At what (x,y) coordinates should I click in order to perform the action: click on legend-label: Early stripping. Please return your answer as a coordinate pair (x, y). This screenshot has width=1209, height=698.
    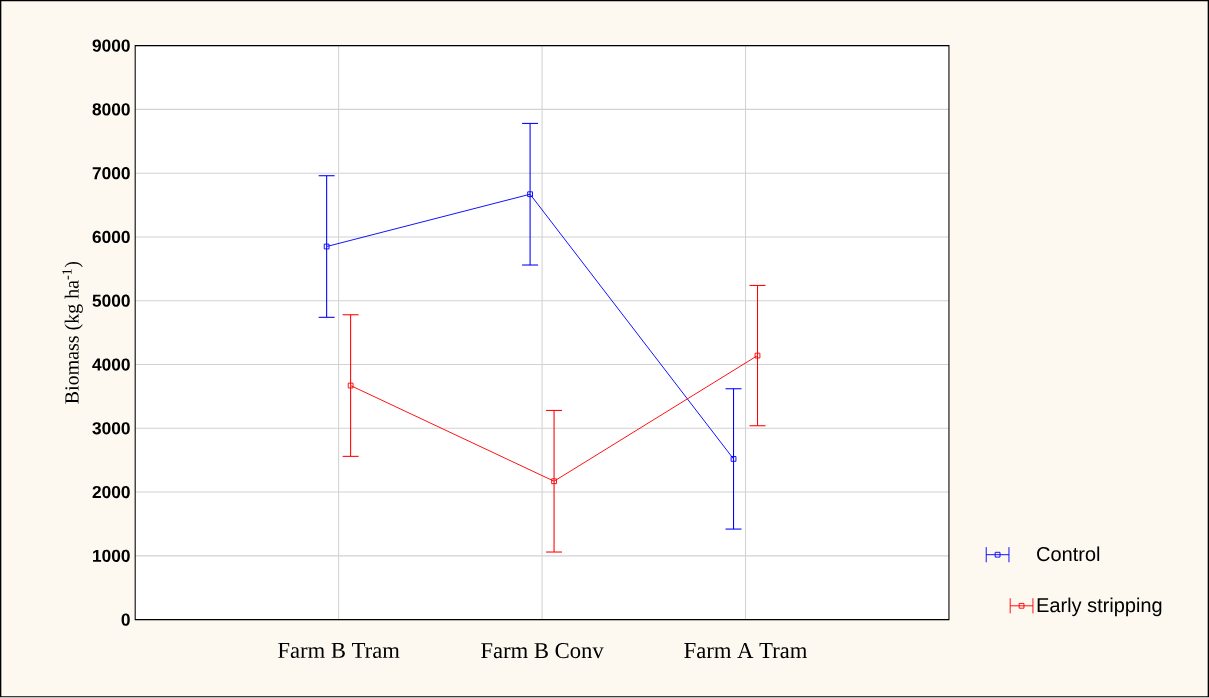
    Looking at the image, I should click on (1099, 607).